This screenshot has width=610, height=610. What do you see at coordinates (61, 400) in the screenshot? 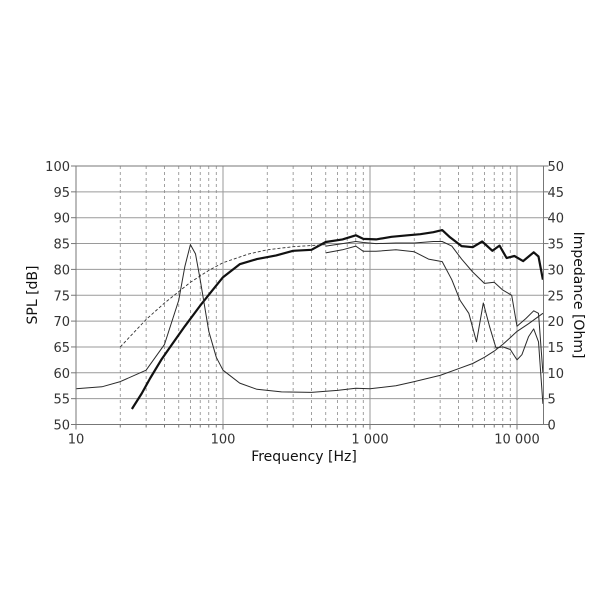
I see `y-tick-label: 55` at bounding box center [61, 400].